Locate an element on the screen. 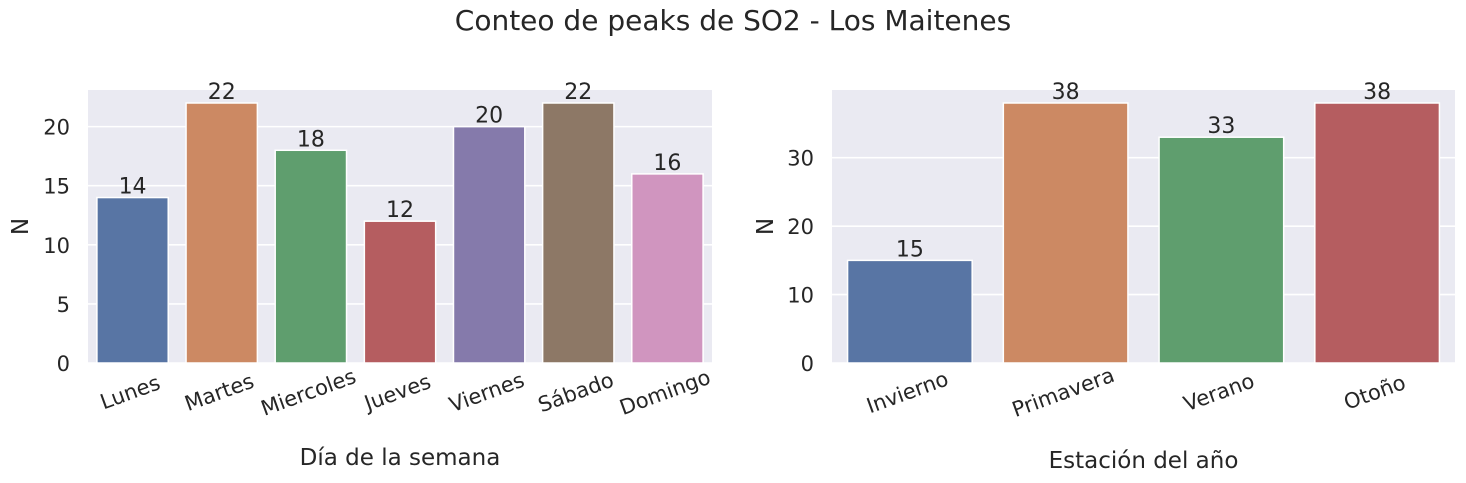  data-label: 18 is located at coordinates (311, 139).